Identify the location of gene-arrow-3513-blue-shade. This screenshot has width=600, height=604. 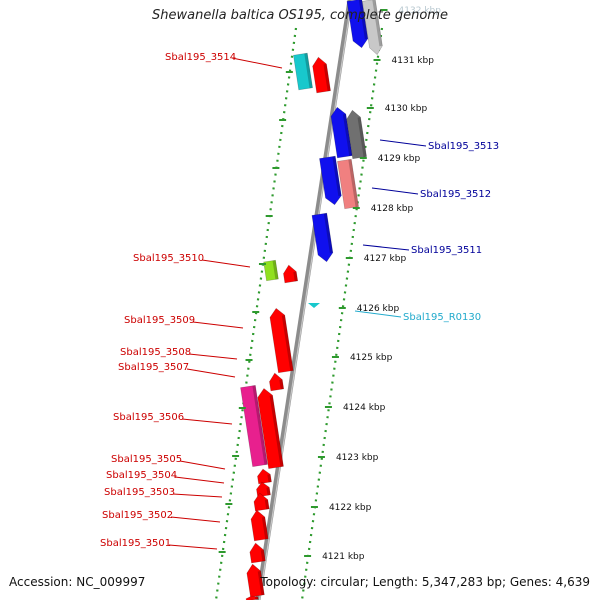
(347, 135).